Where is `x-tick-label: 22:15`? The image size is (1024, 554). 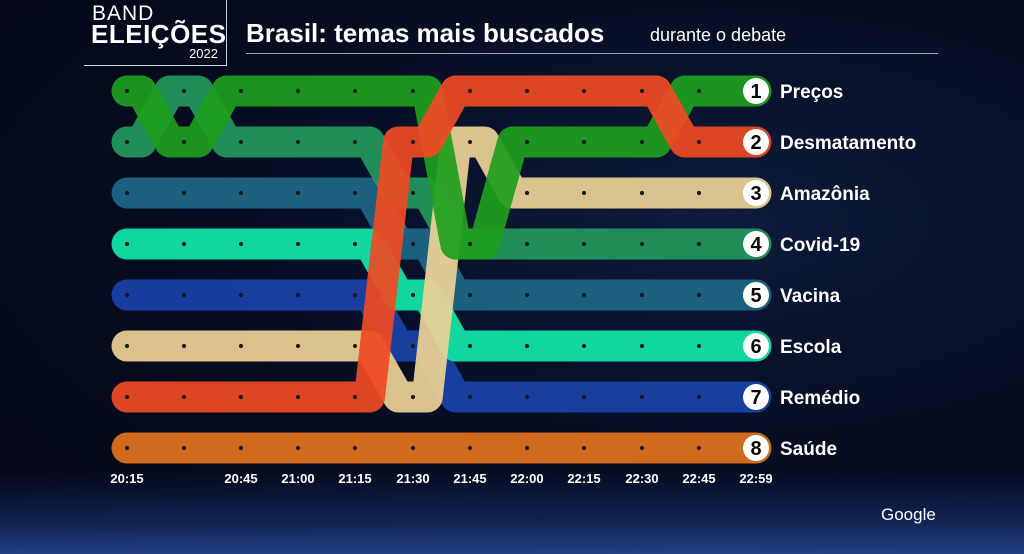 x-tick-label: 22:15 is located at coordinates (583, 478).